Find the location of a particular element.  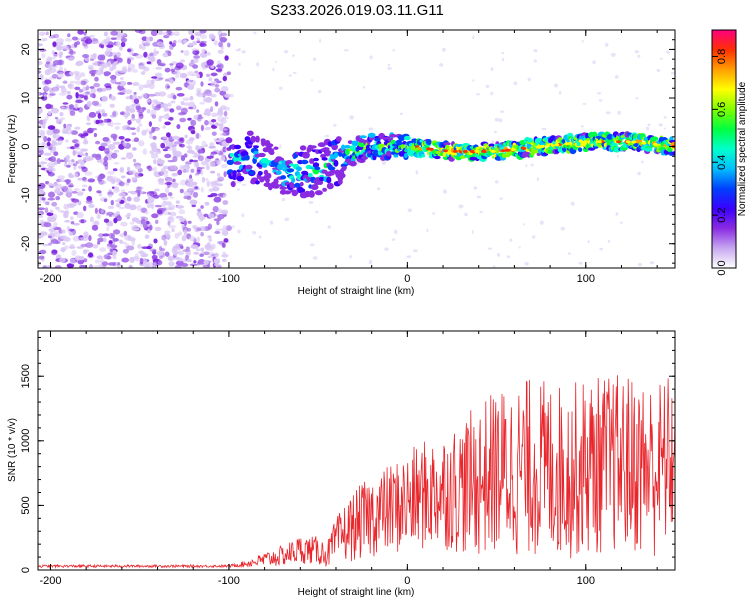

y-tick-label: 20 is located at coordinates (26, 49).